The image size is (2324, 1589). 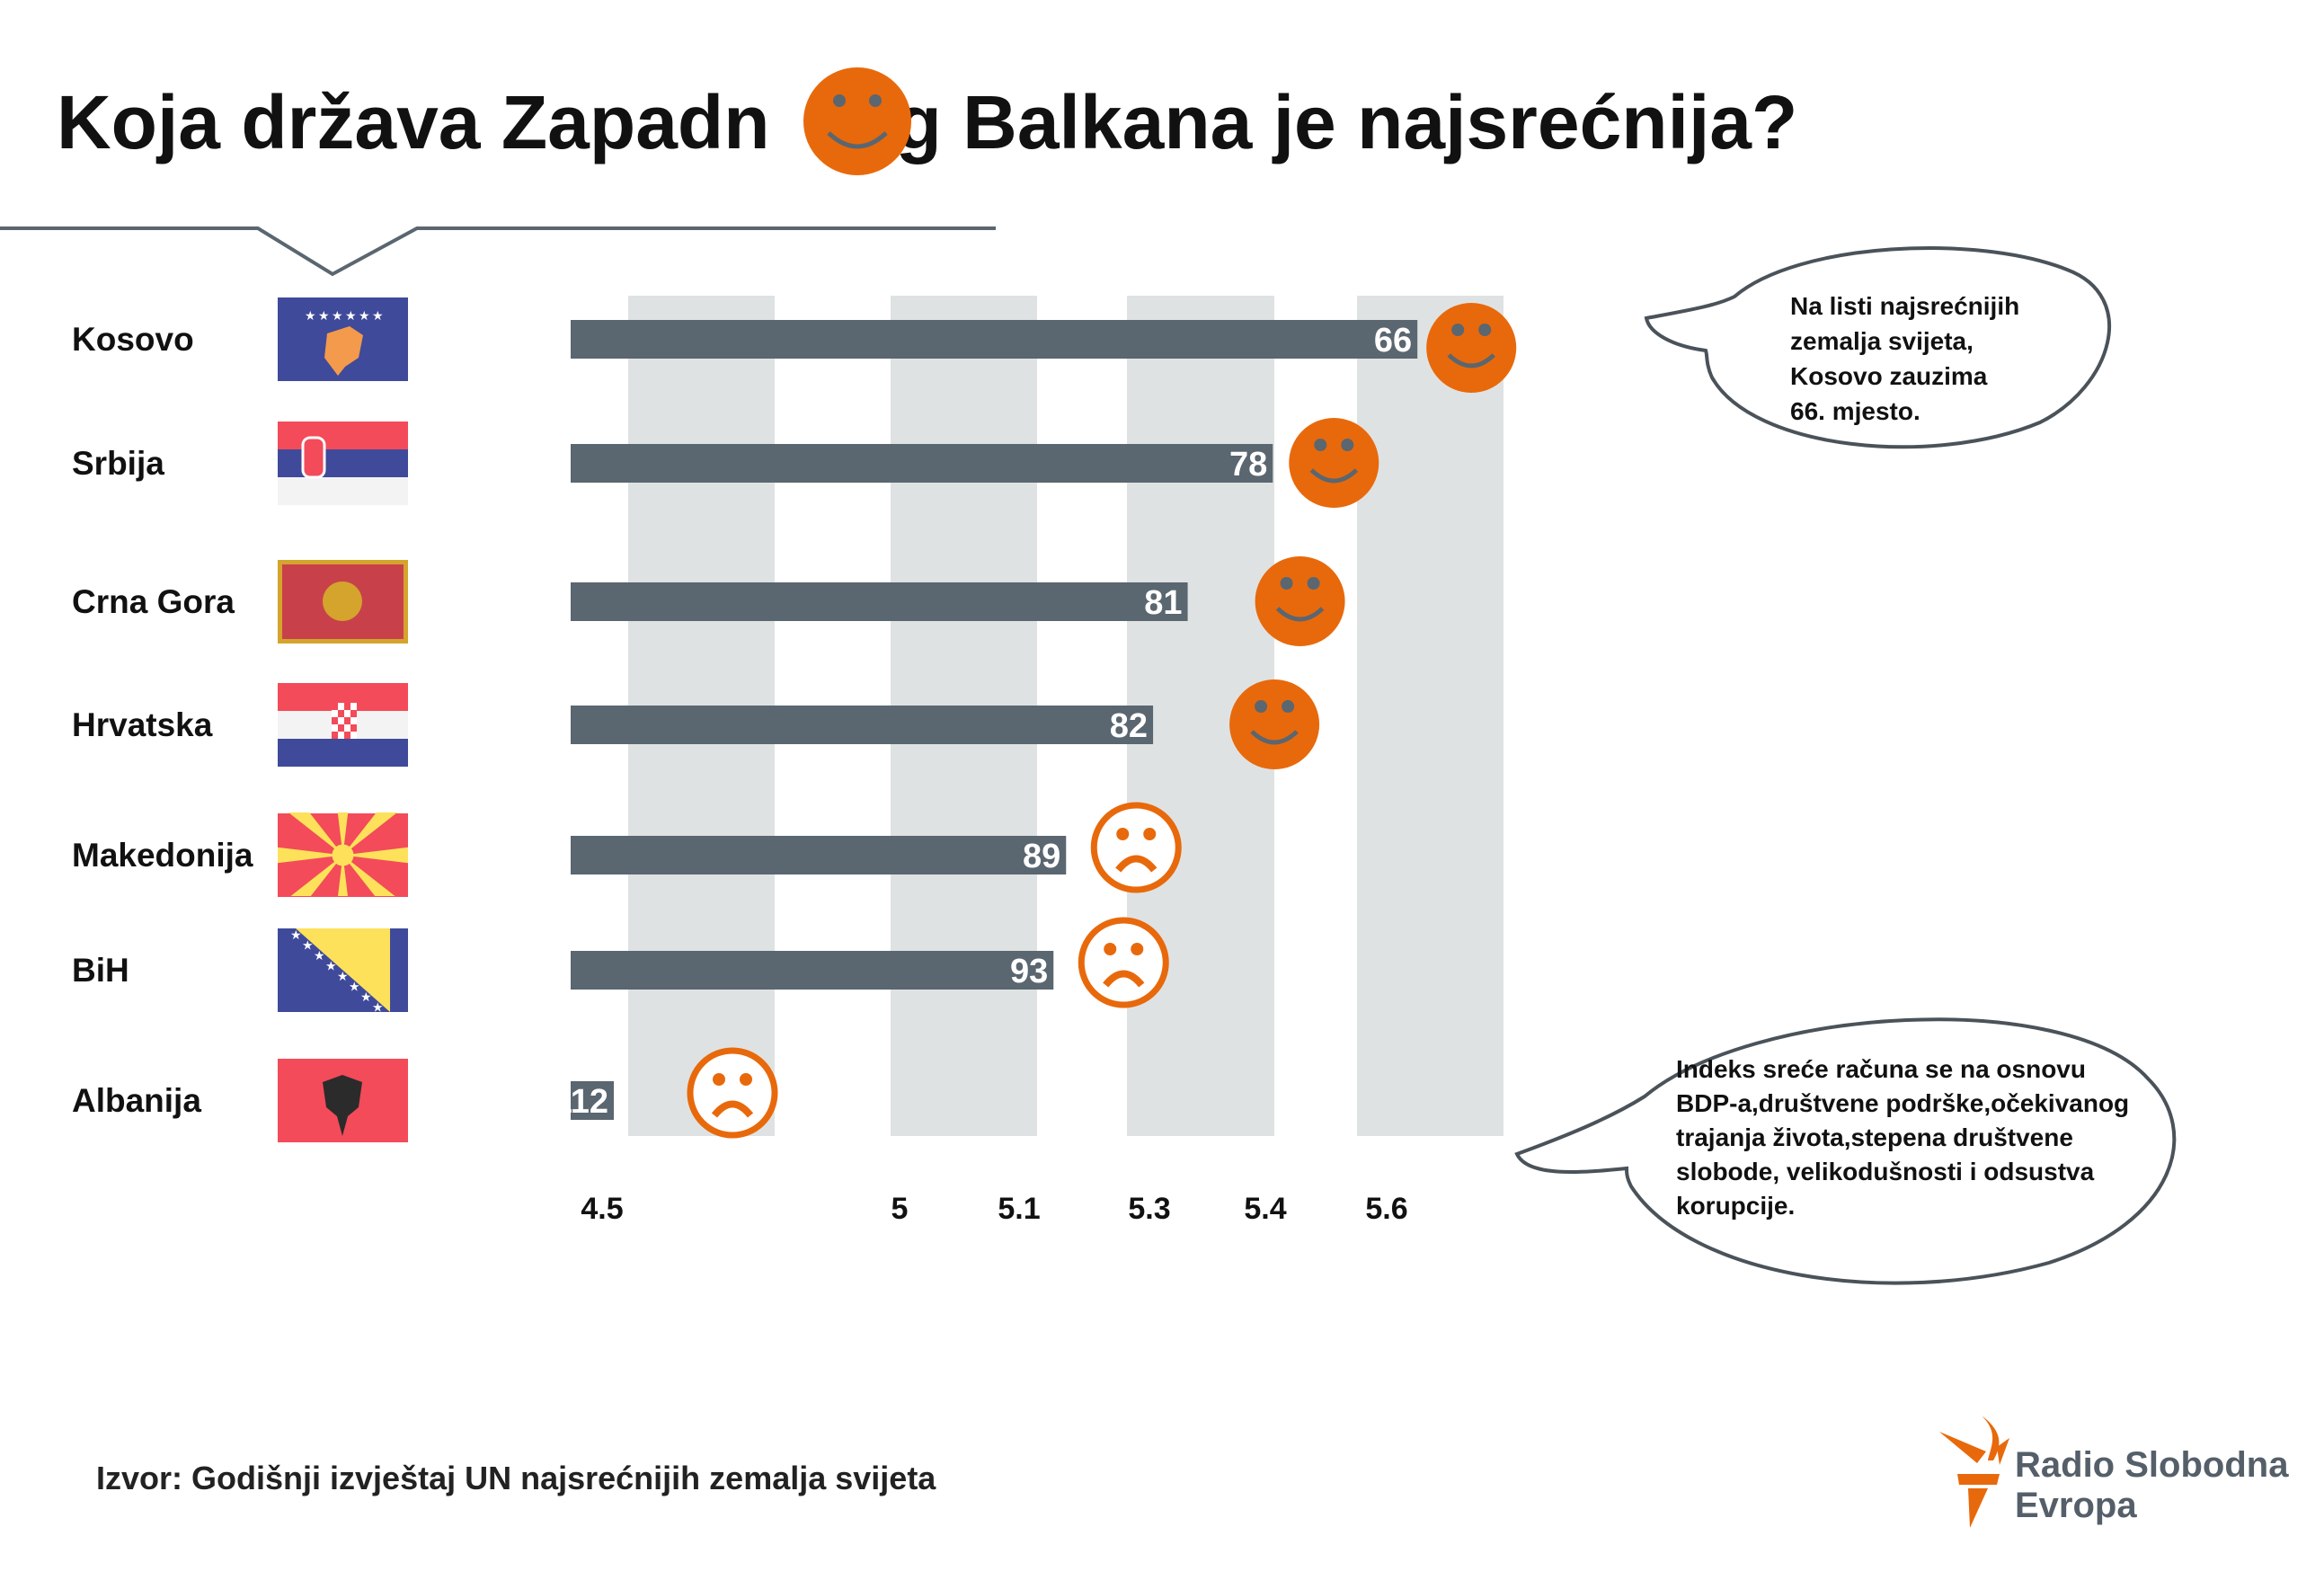 I want to click on x-tick-label: 5.1, so click(x=1019, y=1209).